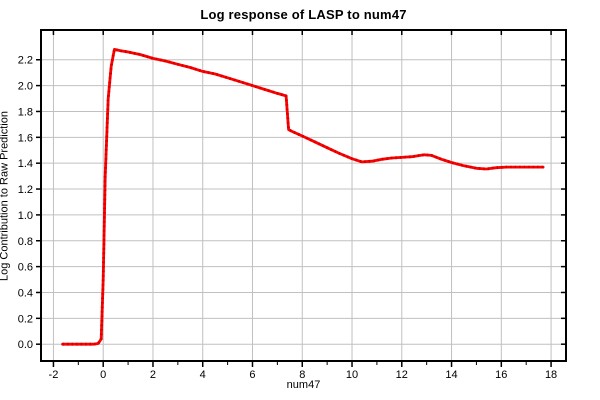  I want to click on y-axis-label: Log Contribution to Raw Prediction, so click(5, 196).